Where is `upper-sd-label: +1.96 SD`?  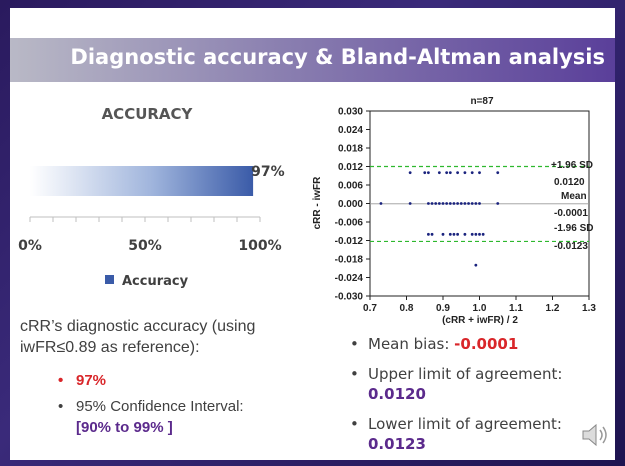 upper-sd-label: +1.96 SD is located at coordinates (572, 165).